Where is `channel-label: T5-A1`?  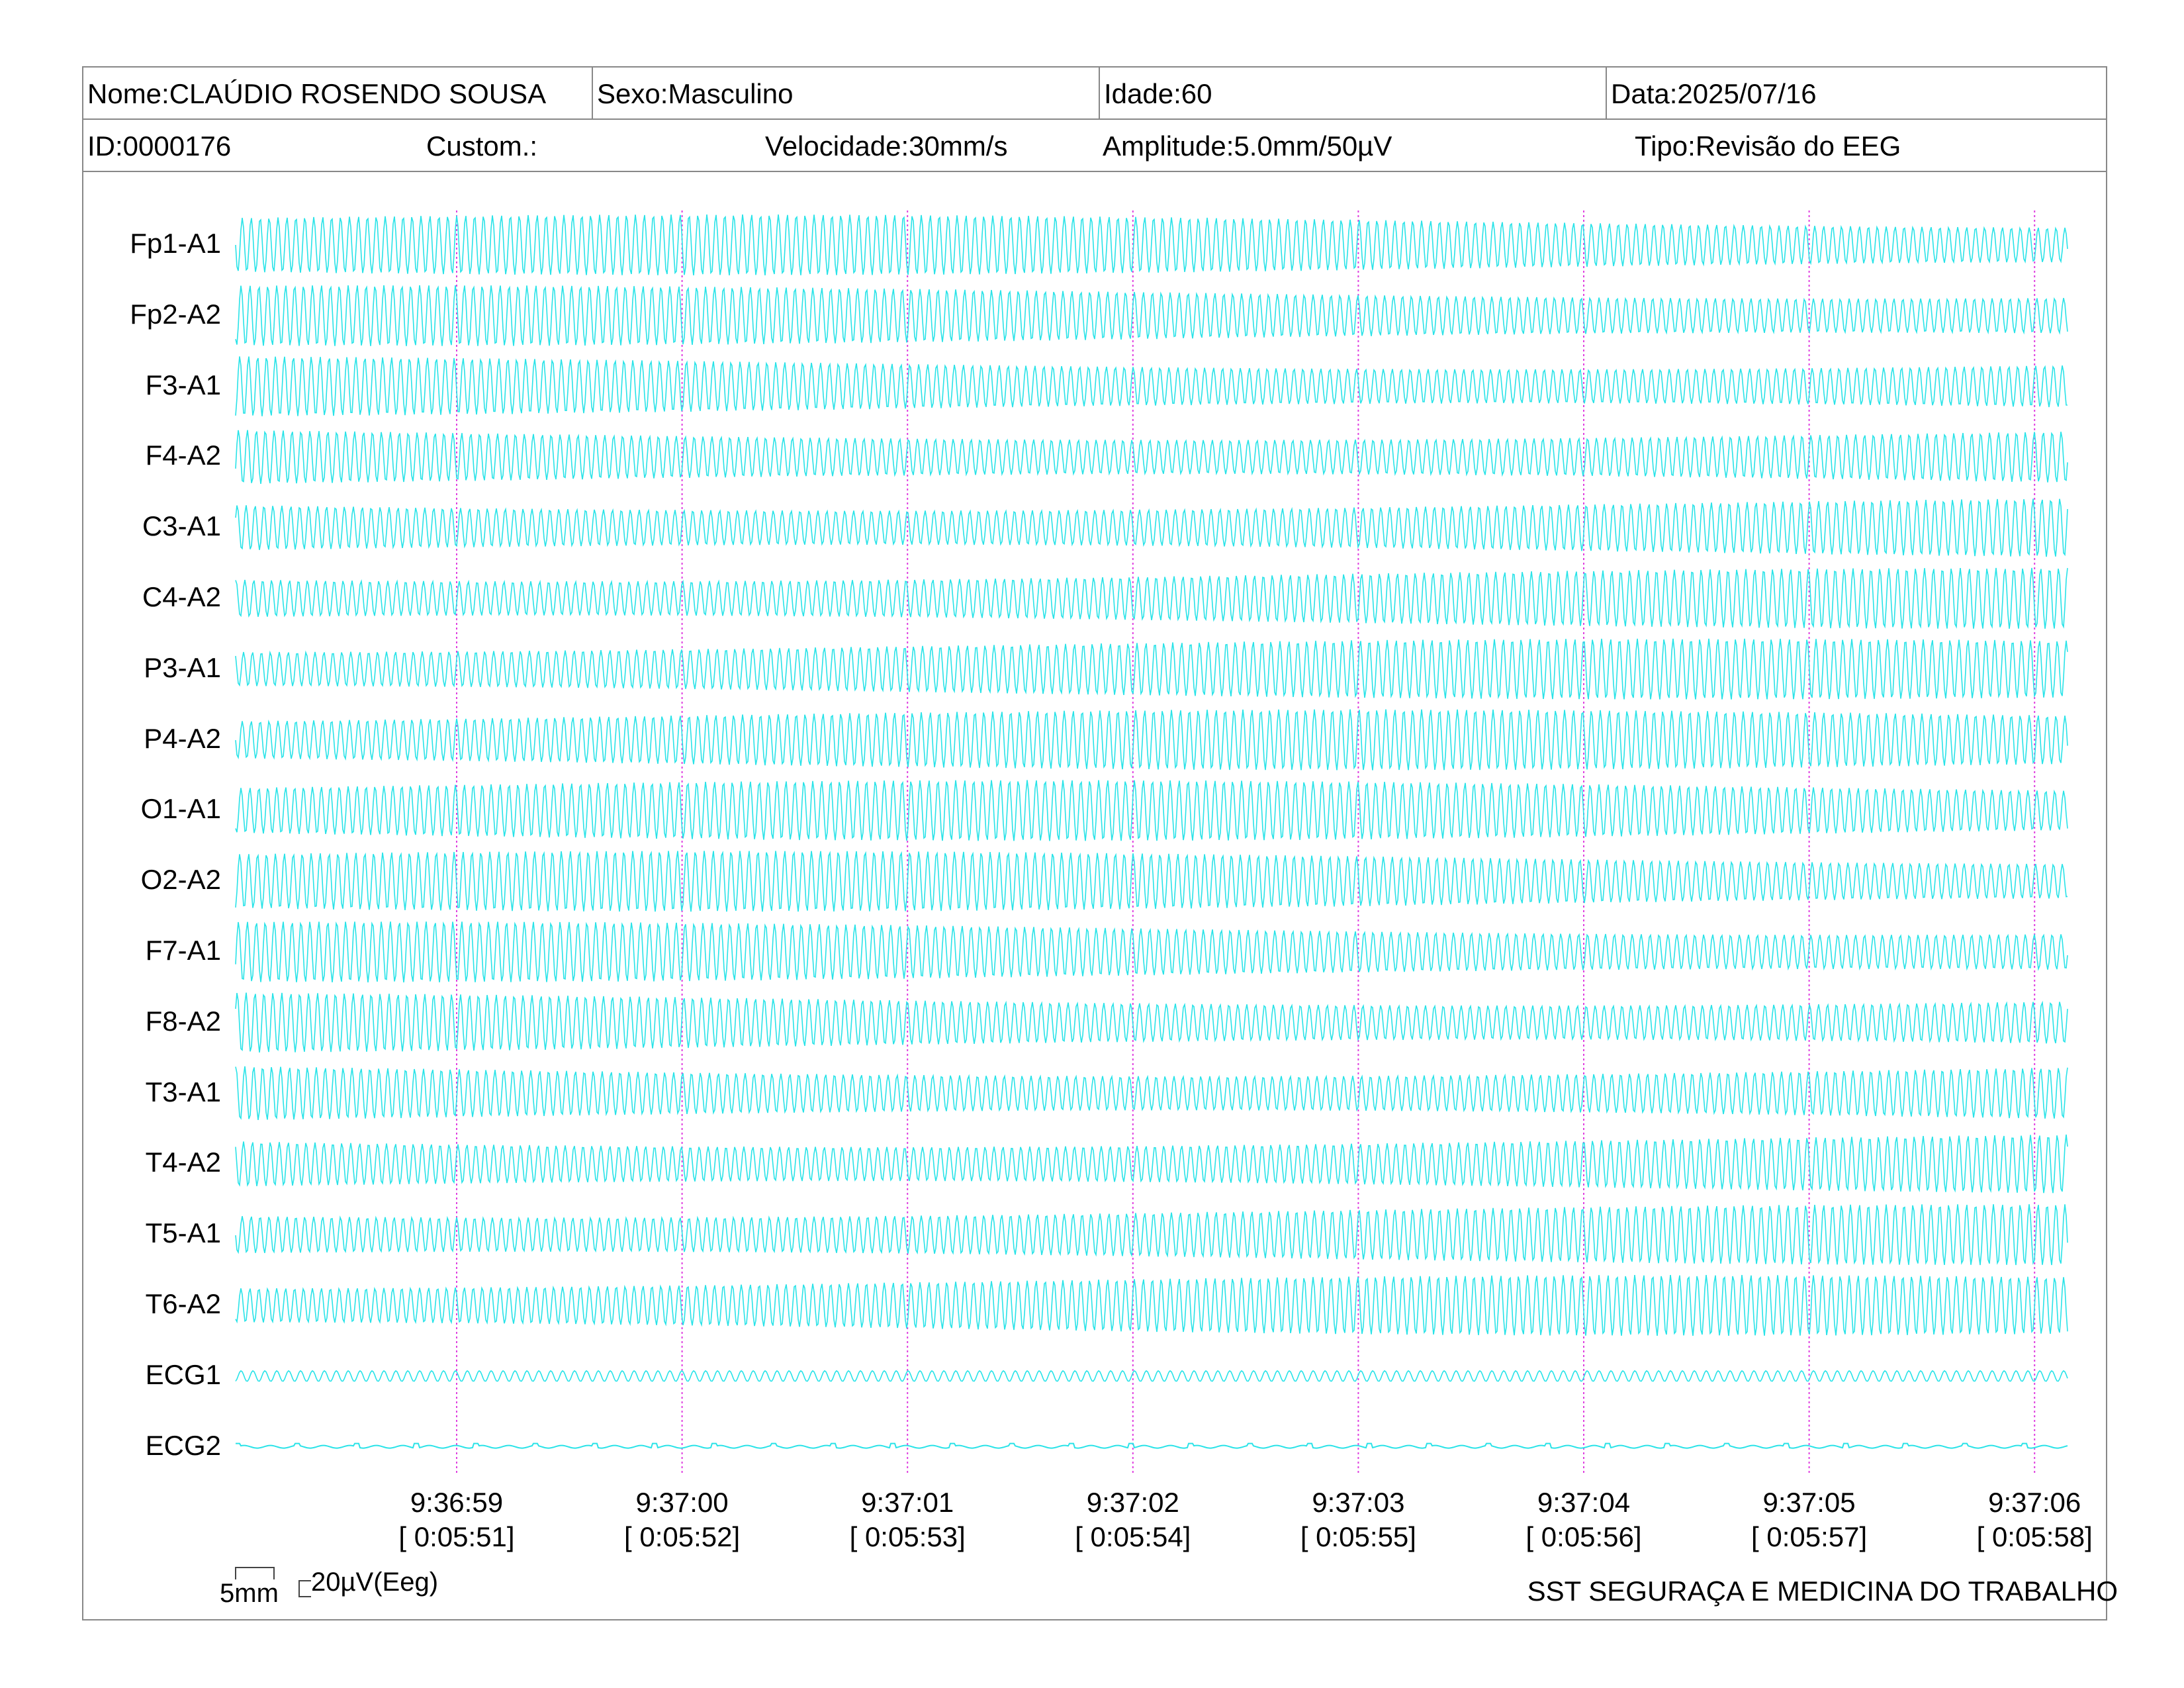 channel-label: T5-A1 is located at coordinates (183, 1233).